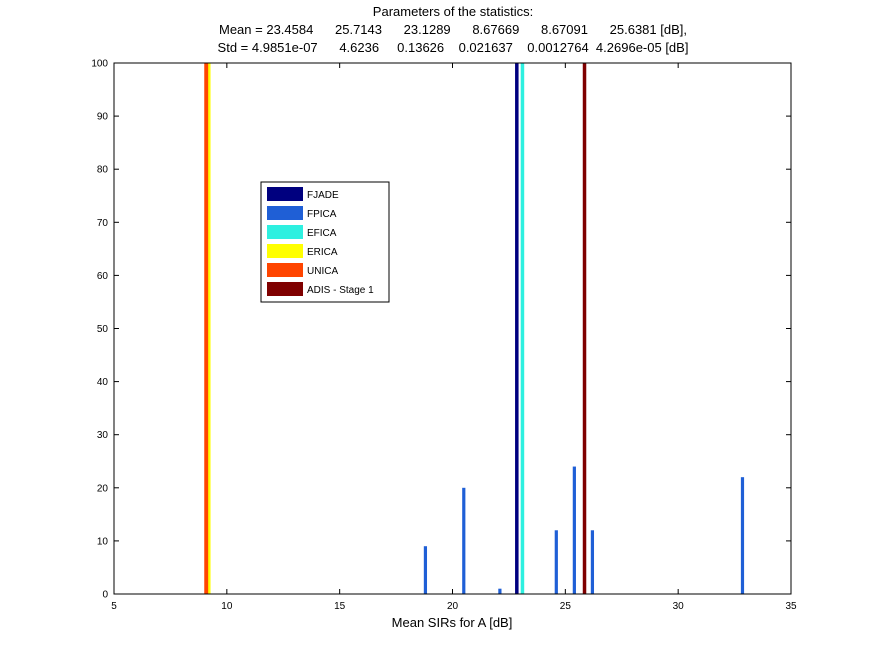 This screenshot has height=667, width=875. I want to click on chart-title: Parameters of the statistics:, so click(453, 11).